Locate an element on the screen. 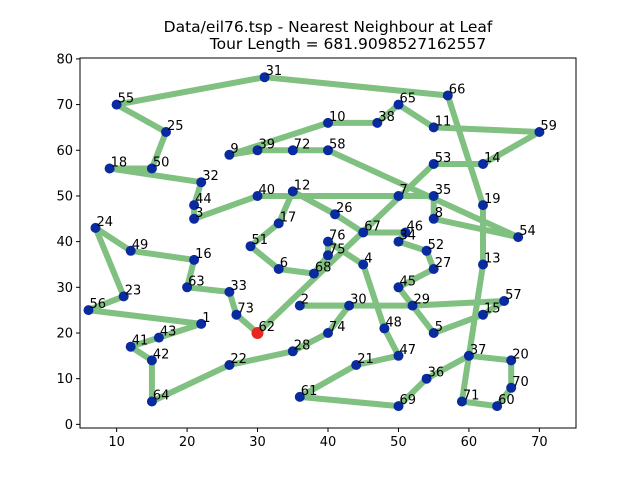 Image resolution: width=640 pixels, height=480 pixels. x-tick-label: 30 is located at coordinates (257, 442).